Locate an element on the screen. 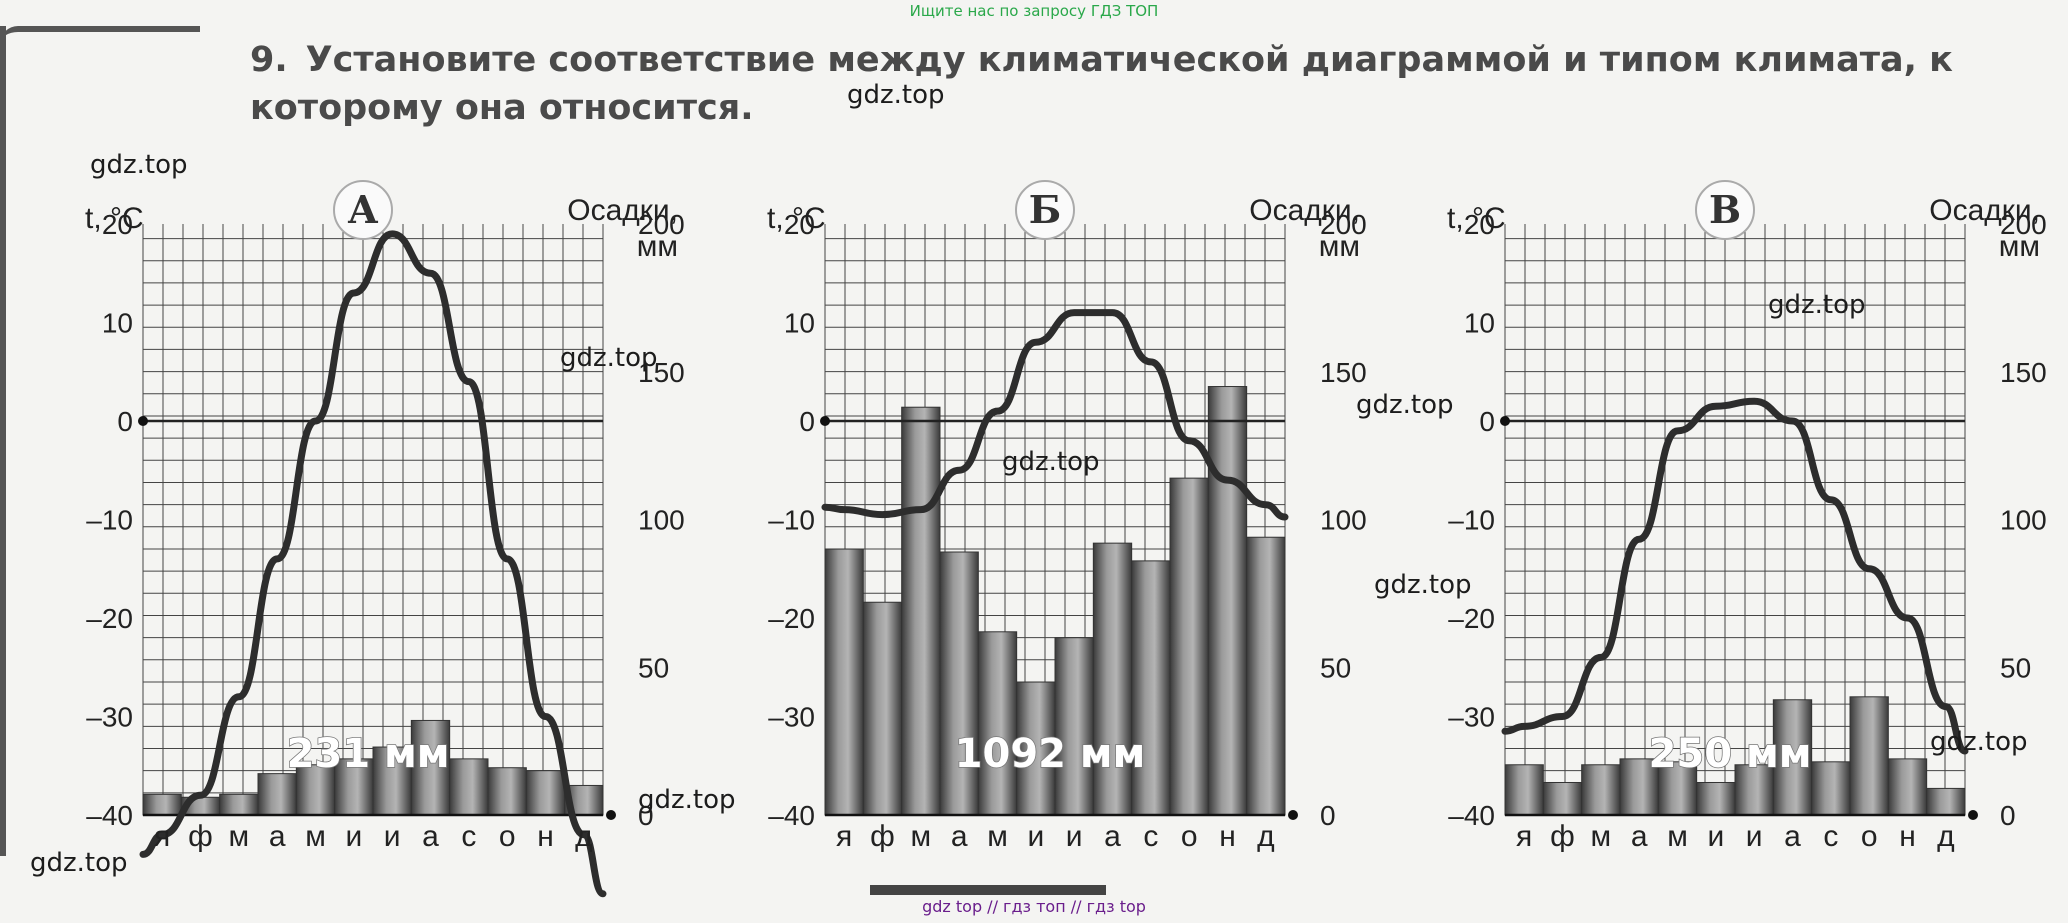  page-frame-left is located at coordinates (3, 441).